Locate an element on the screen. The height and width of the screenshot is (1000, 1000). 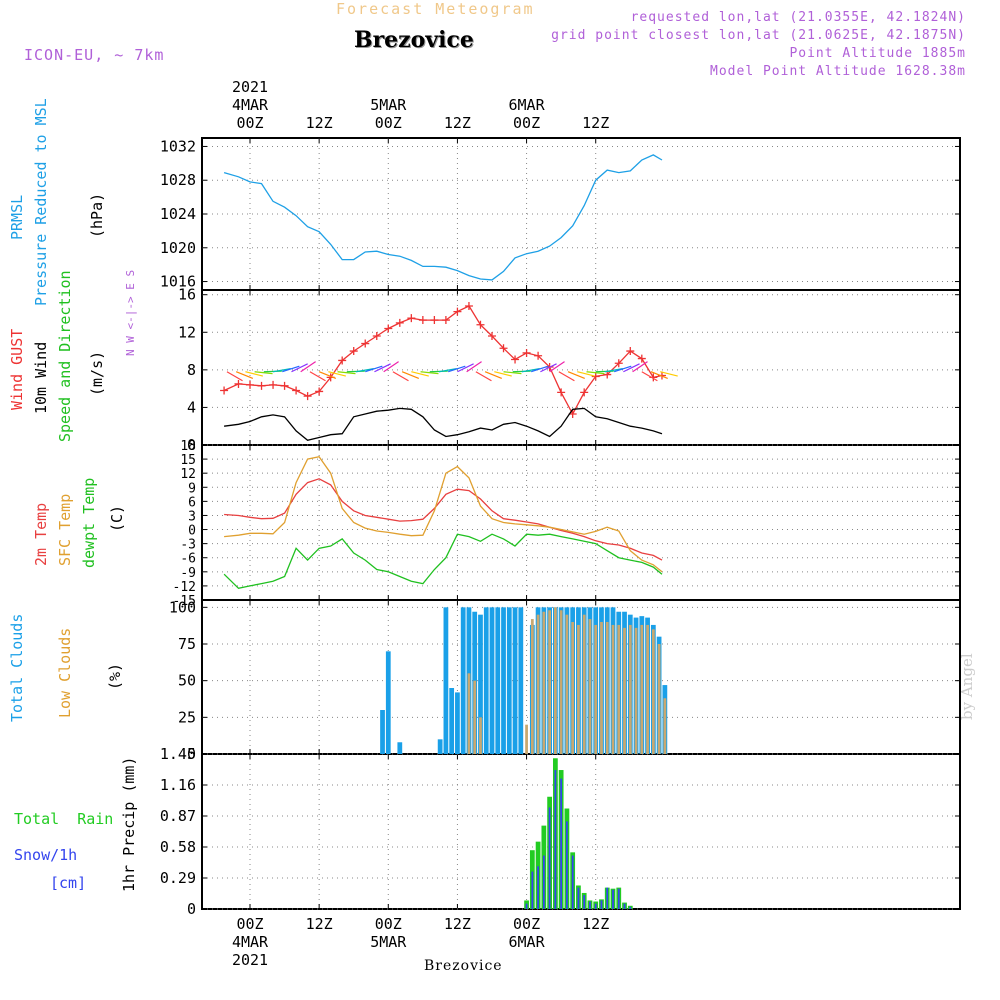
ytick-label-clouds: 100 is located at coordinates (182, 607).